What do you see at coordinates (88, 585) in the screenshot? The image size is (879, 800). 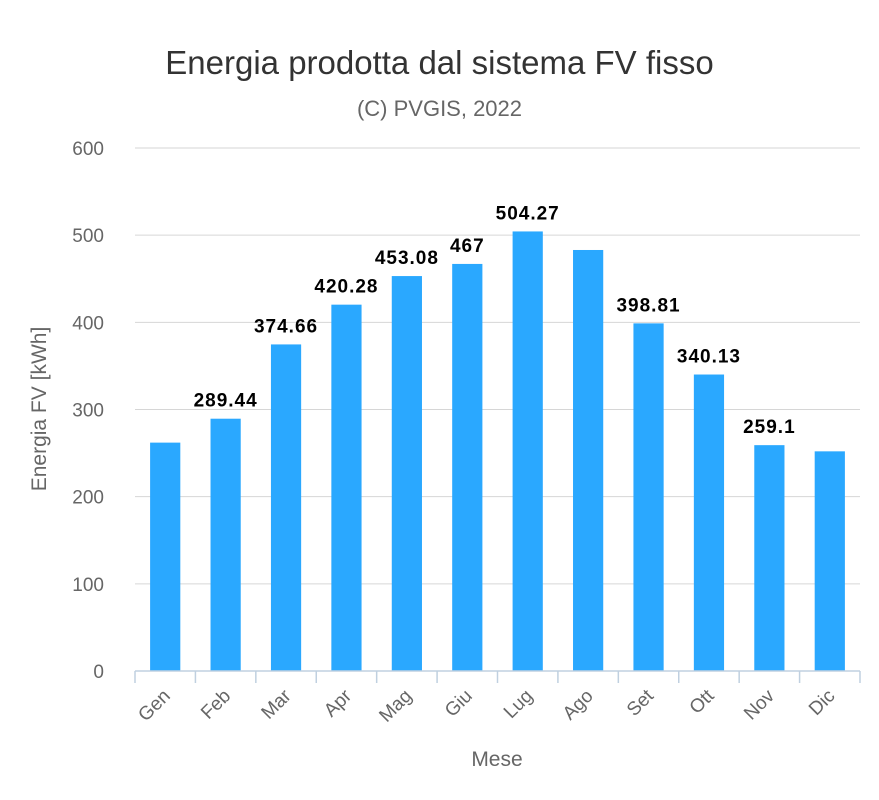 I see `y-tick-label: 100` at bounding box center [88, 585].